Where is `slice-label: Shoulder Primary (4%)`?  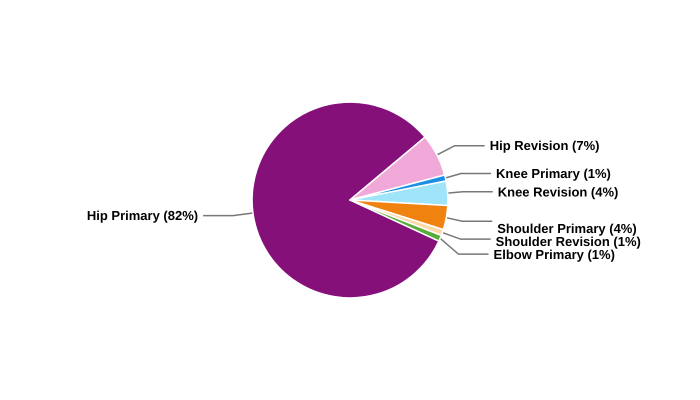
slice-label: Shoulder Primary (4%) is located at coordinates (567, 228).